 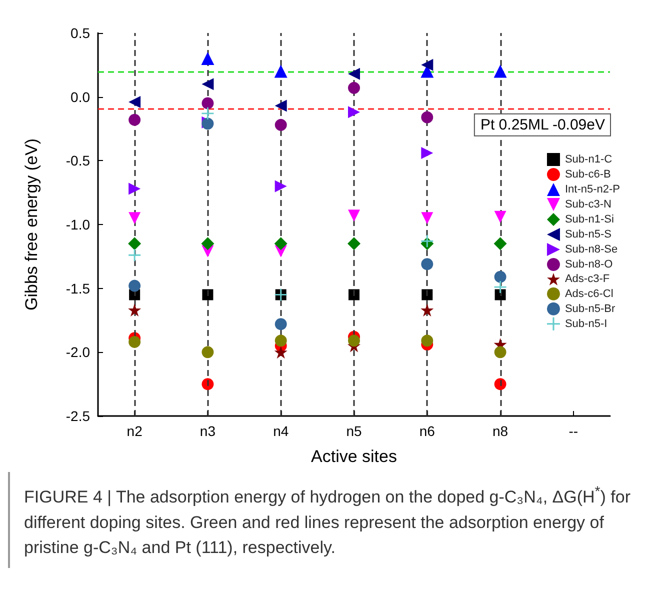 I want to click on legend-label: Ads-c3-F, so click(x=587, y=279).